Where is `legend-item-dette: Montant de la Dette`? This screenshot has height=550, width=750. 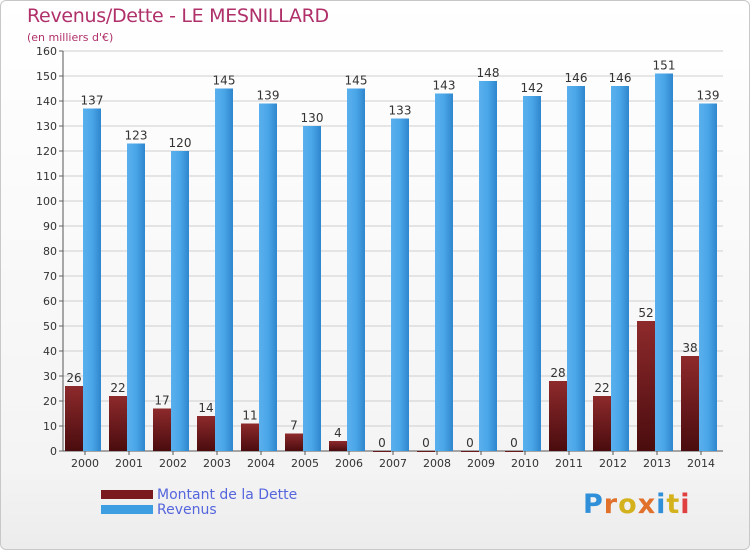 legend-item-dette: Montant de la Dette is located at coordinates (199, 494).